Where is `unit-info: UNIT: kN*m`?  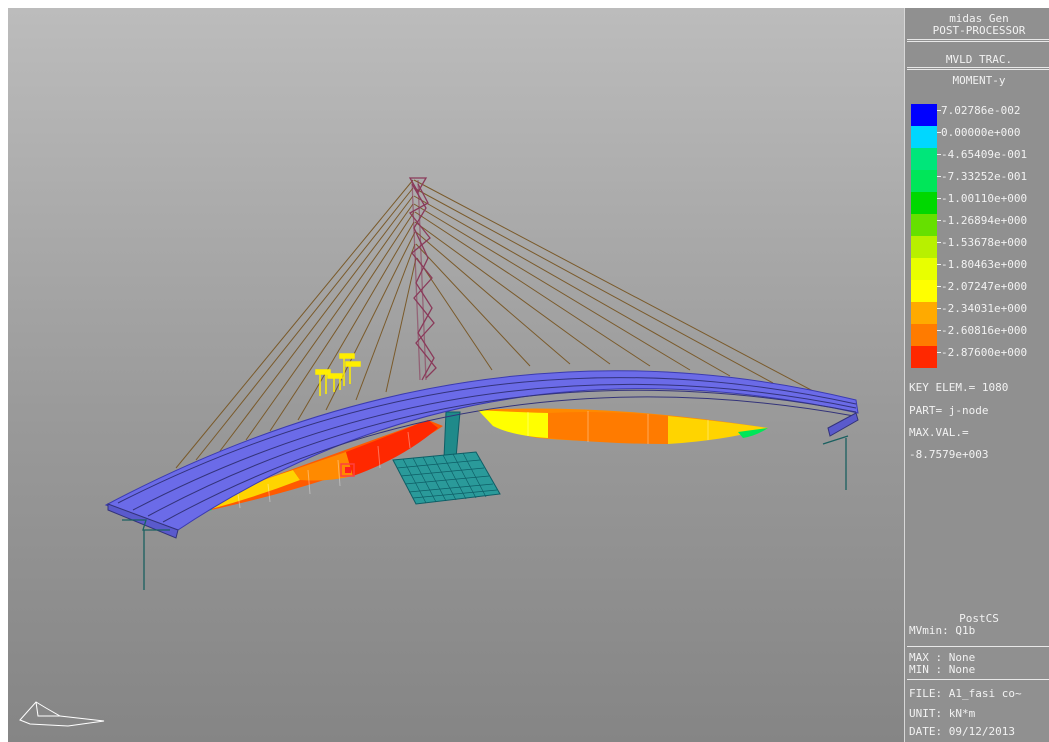 unit-info: UNIT: kN*m is located at coordinates (942, 713).